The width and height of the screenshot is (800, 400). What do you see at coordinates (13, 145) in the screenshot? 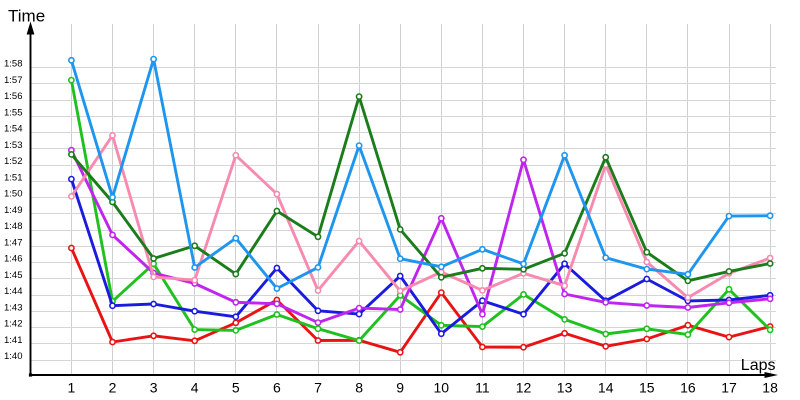
I see `svg-text: 1:53` at bounding box center [13, 145].